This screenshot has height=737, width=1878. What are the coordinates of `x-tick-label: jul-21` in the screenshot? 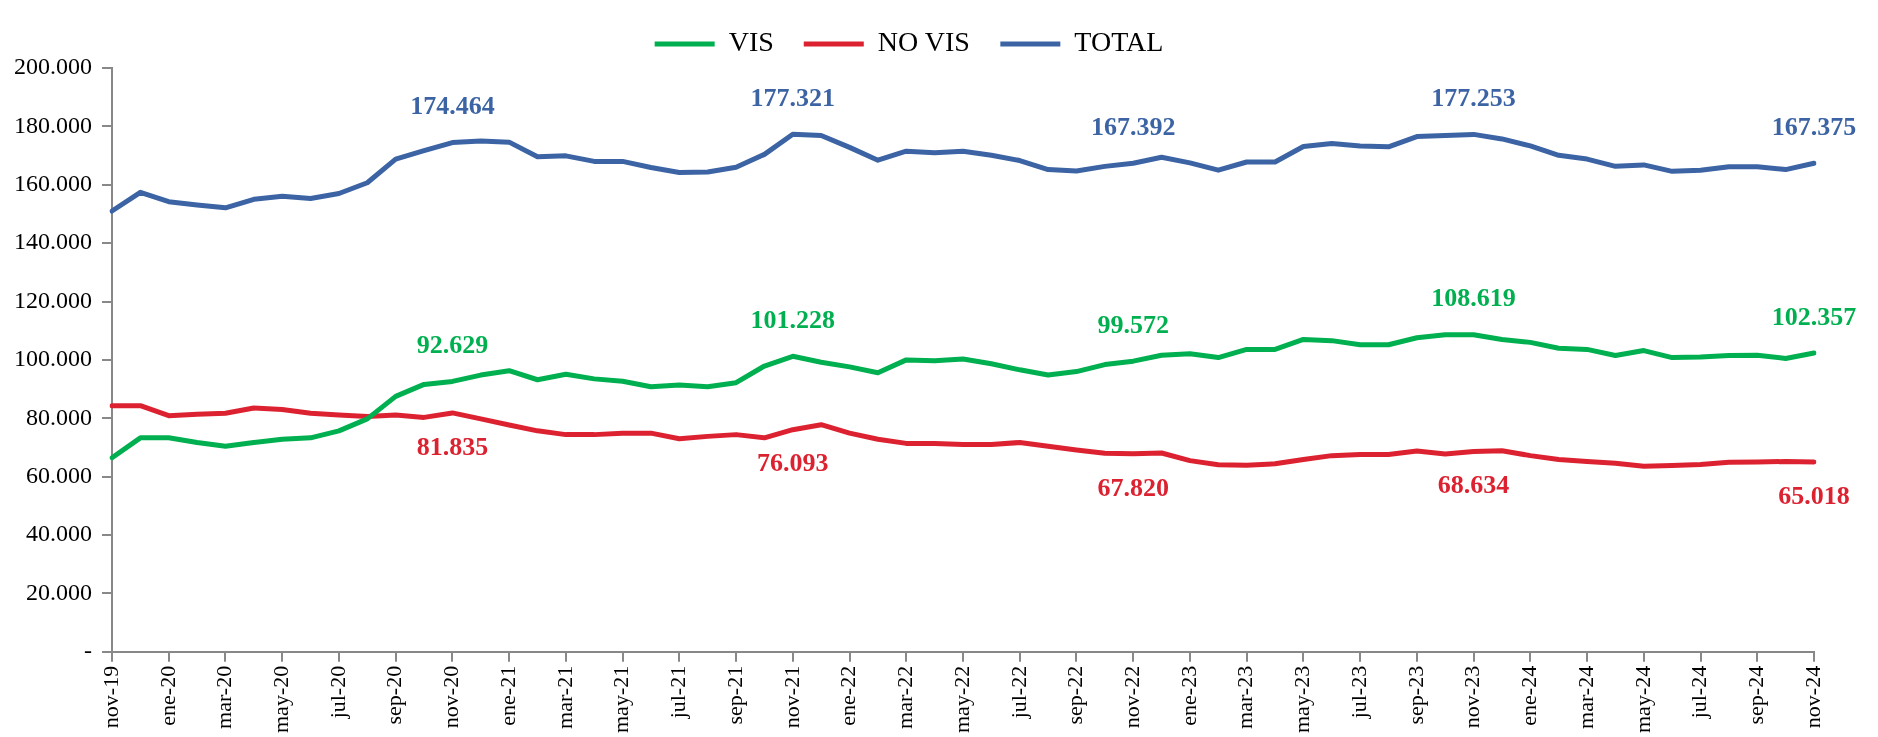 It's located at (678, 692).